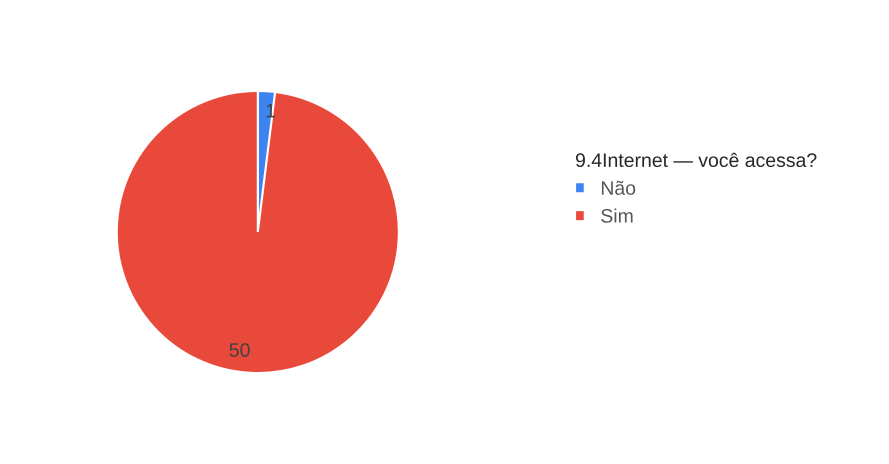  I want to click on legend-label: Não, so click(619, 187).